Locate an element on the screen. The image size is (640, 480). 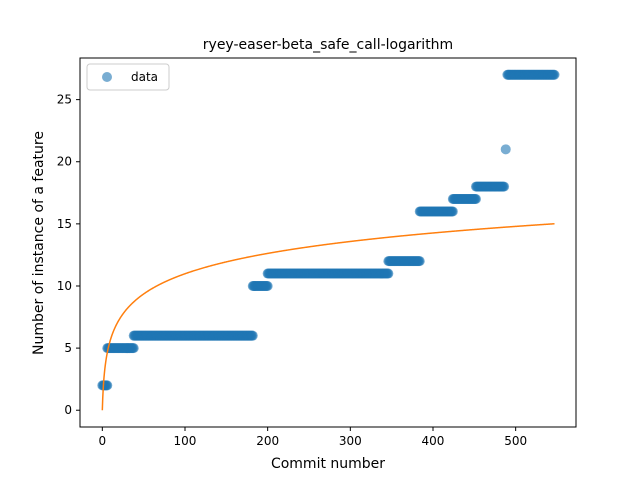
y-tick-label: 0 is located at coordinates (68, 410).